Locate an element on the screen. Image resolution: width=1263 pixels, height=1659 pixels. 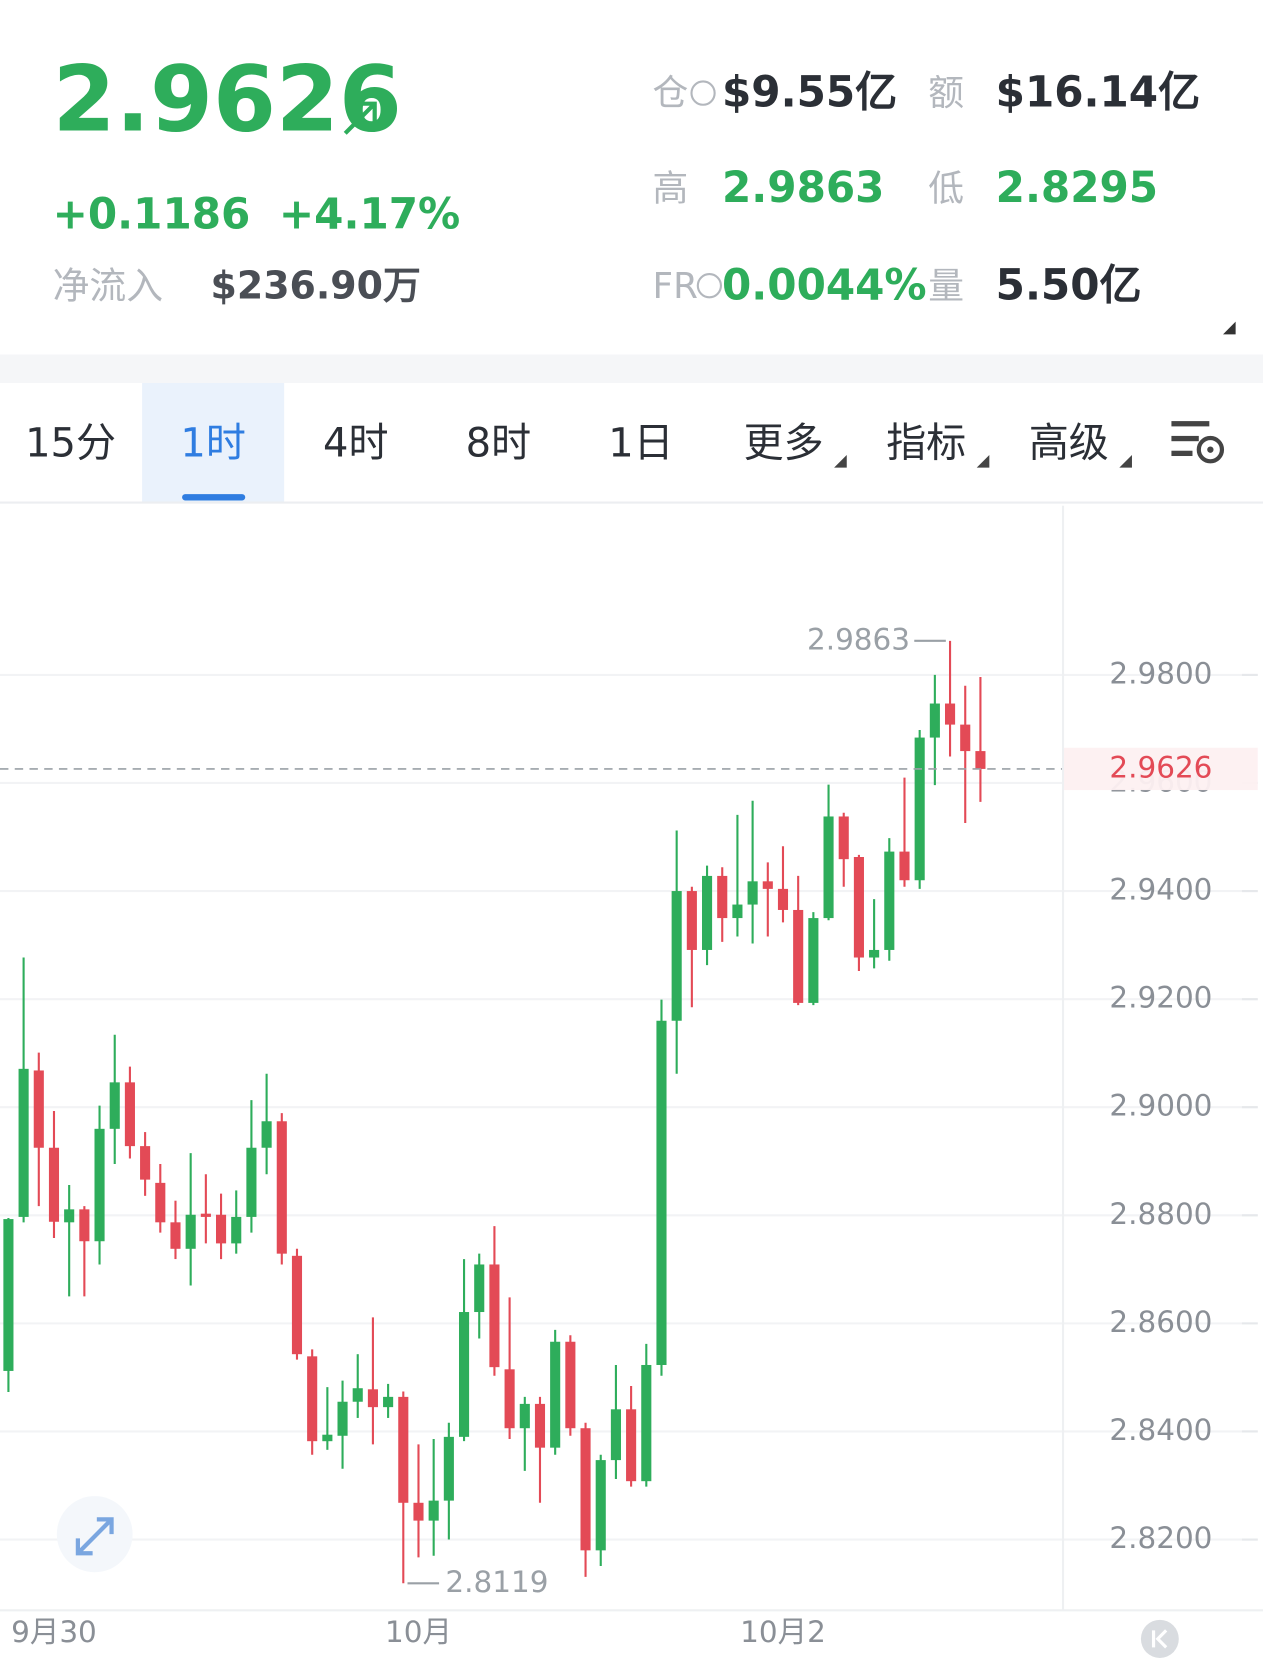
tab: 1日 is located at coordinates (640, 443).